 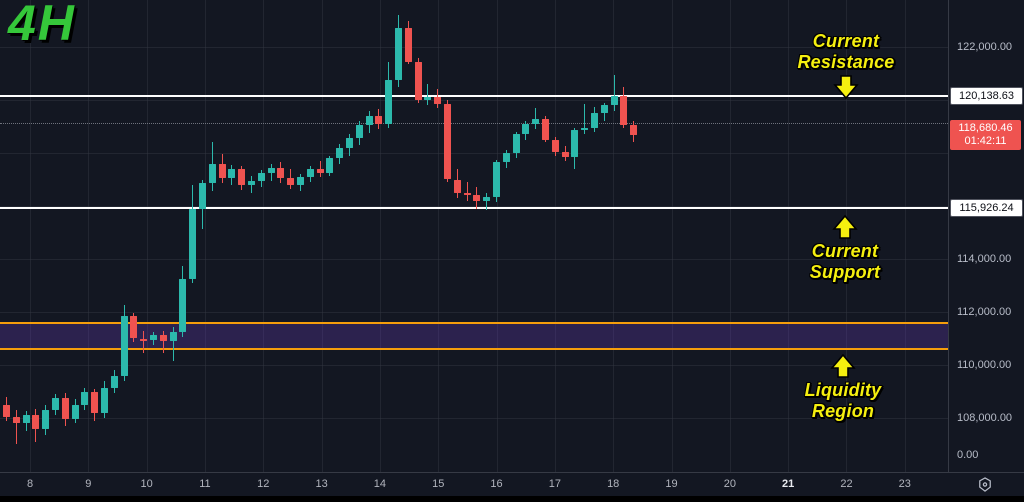 What do you see at coordinates (554, 484) in the screenshot?
I see `time-label: 17` at bounding box center [554, 484].